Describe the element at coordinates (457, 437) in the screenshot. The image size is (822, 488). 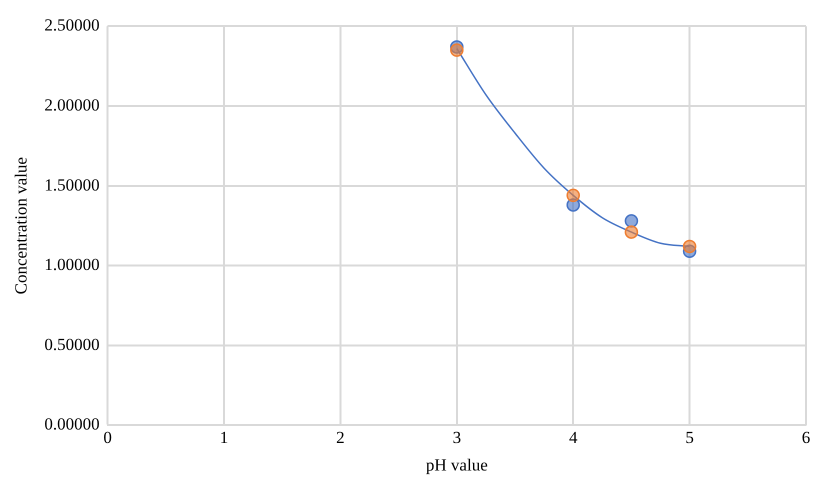
I see `x-tick-label: 3` at that location.